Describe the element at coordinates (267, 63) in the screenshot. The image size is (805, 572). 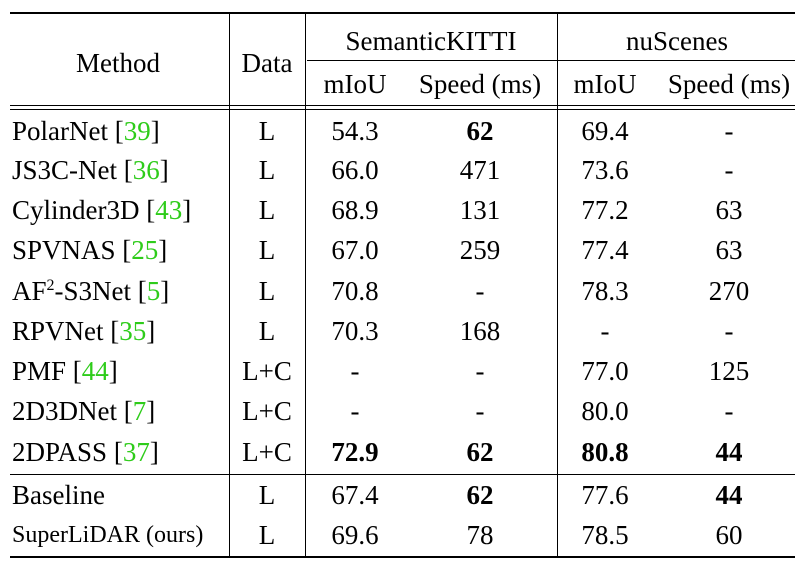
I see `header-data: Data` at that location.